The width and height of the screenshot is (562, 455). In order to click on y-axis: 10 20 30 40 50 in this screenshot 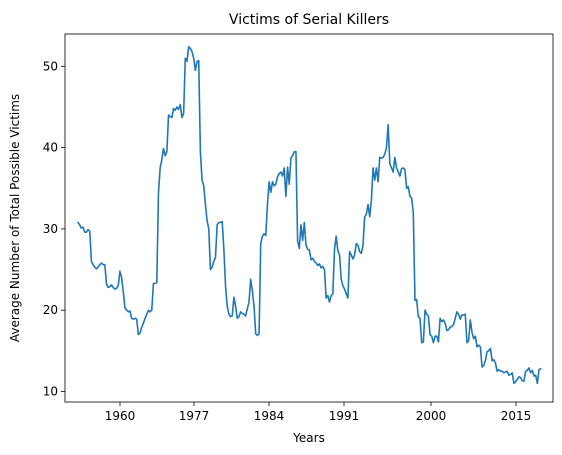, I will do `click(54, 229)`.